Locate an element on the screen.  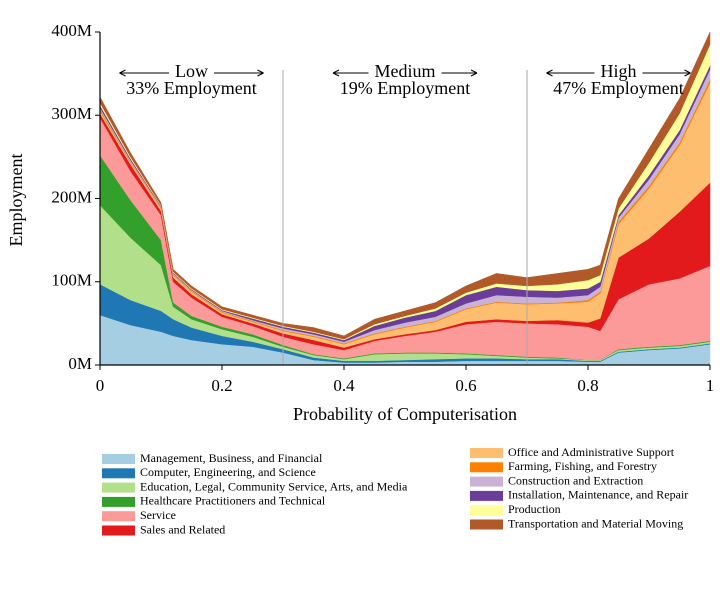
x-tick-label: 0 is located at coordinates (100, 385).